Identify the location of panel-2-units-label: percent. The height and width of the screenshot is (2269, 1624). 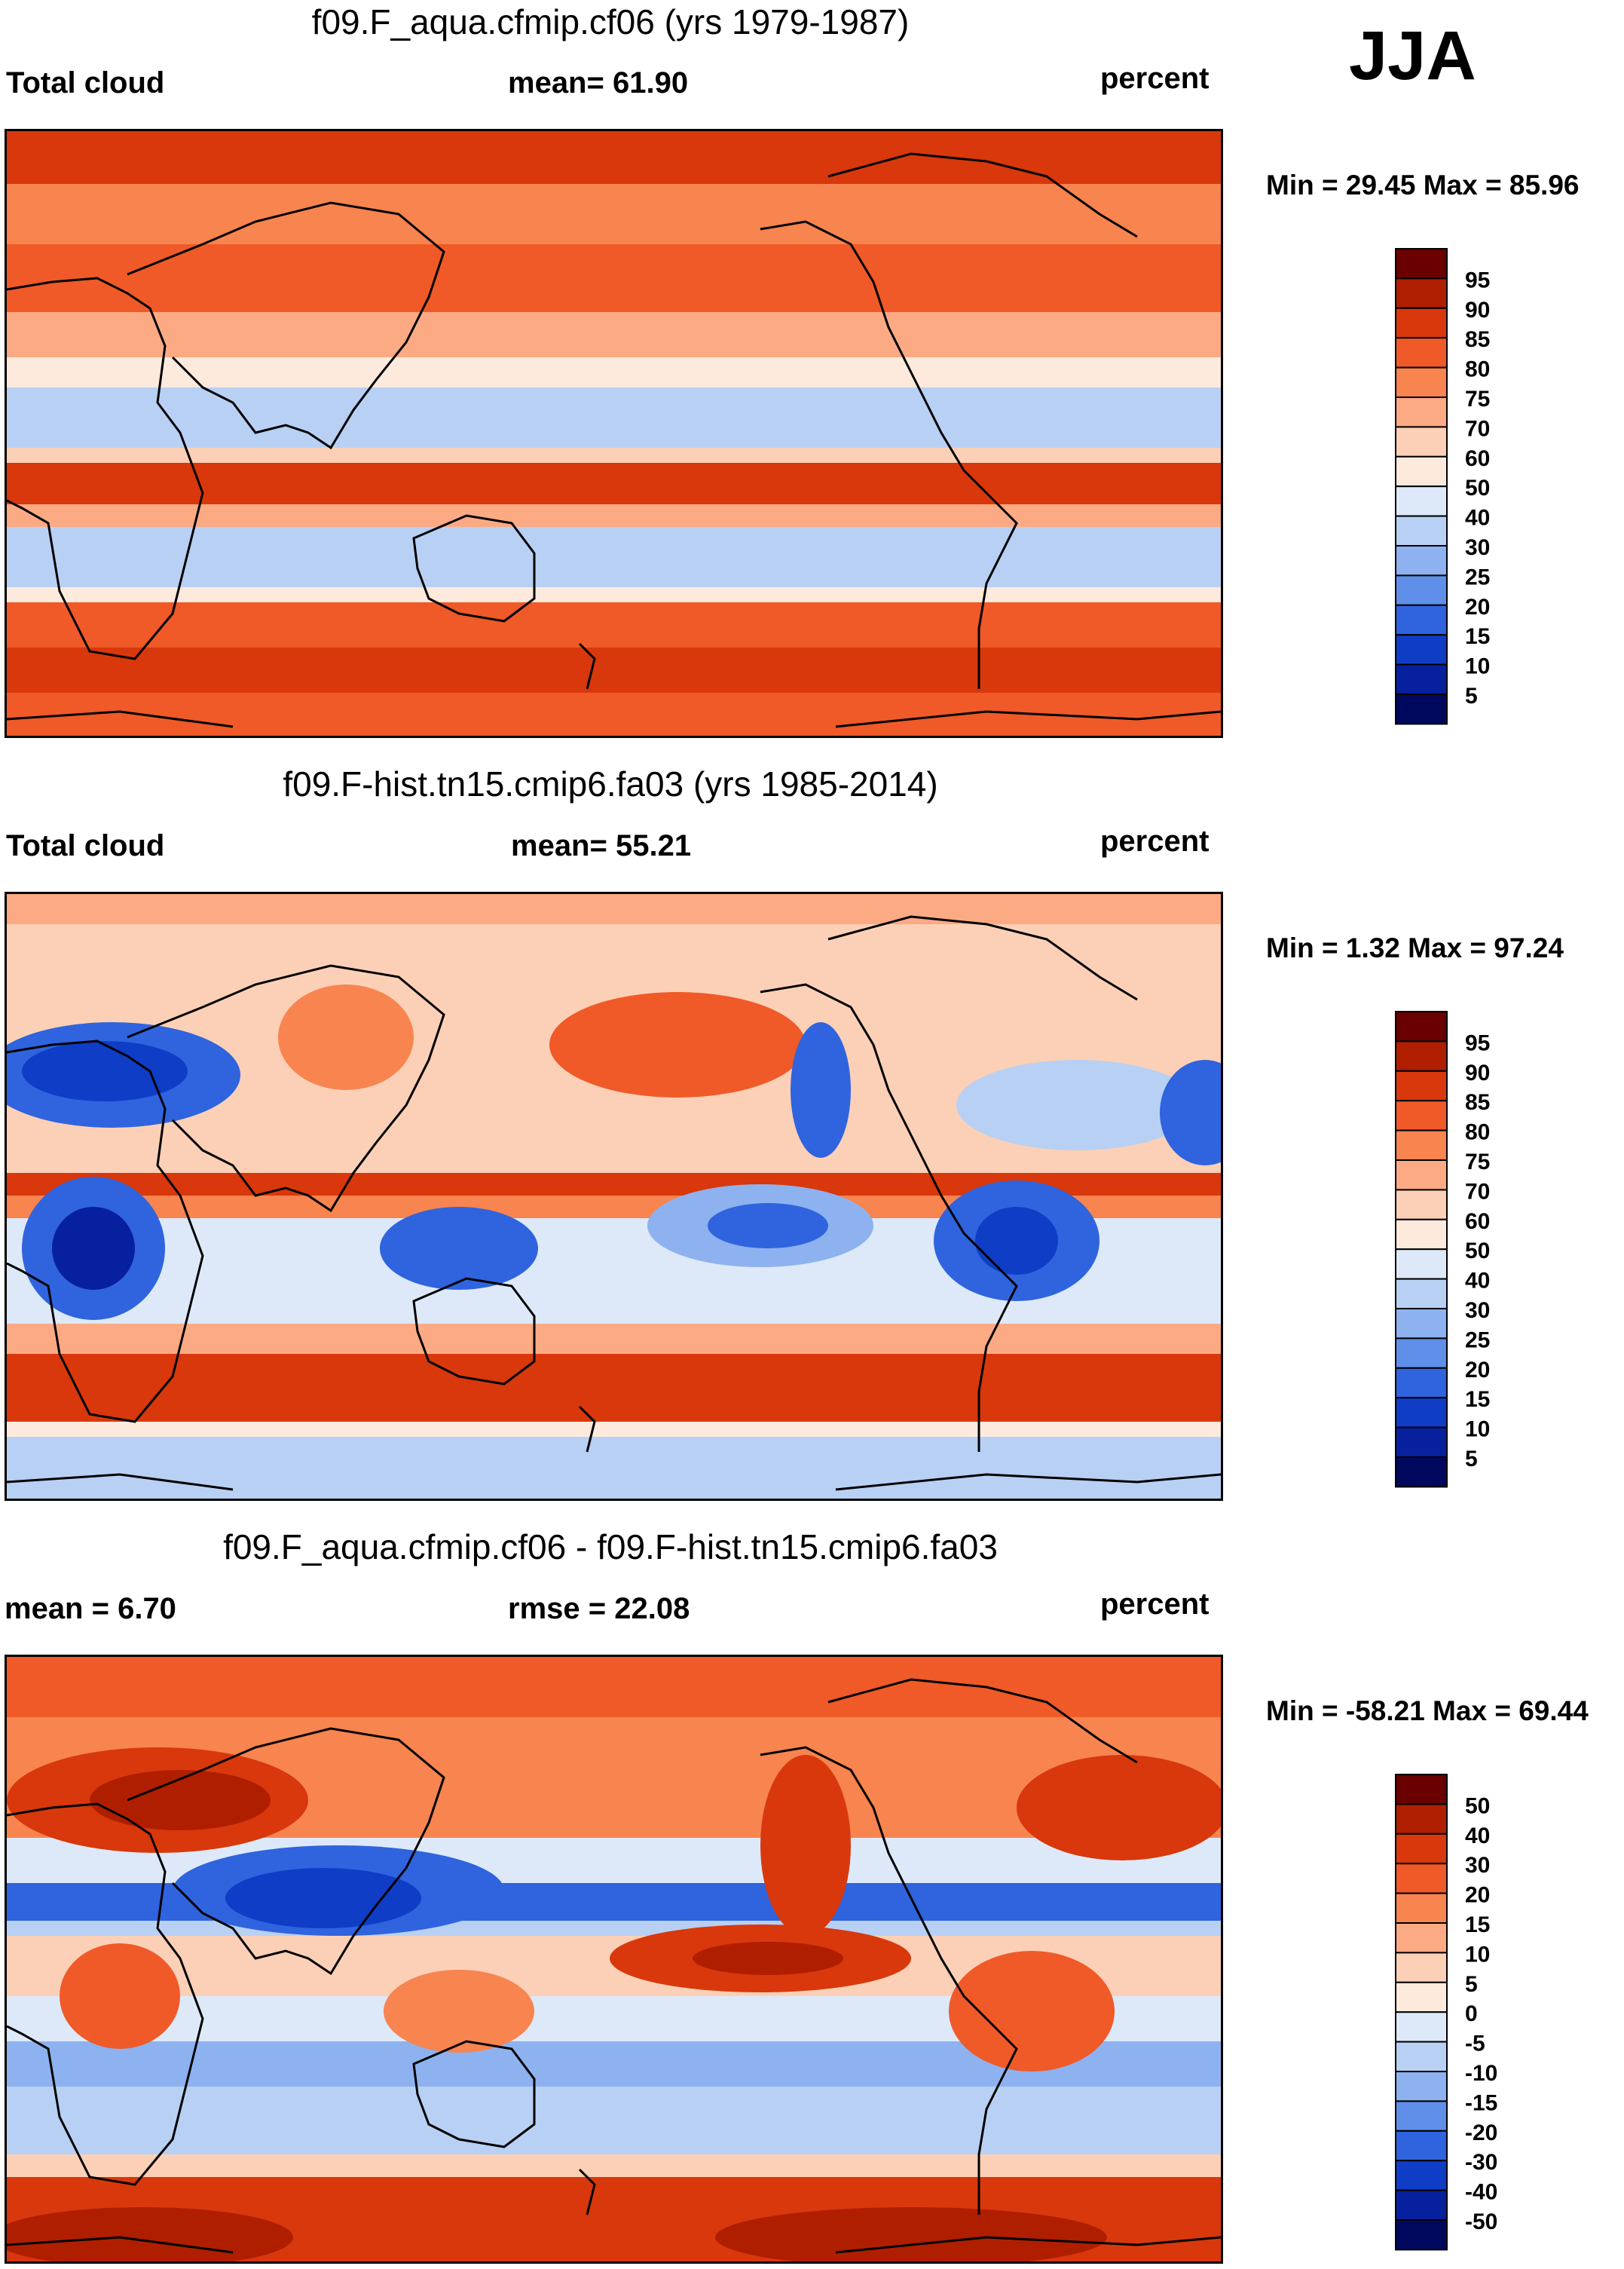
(1155, 842).